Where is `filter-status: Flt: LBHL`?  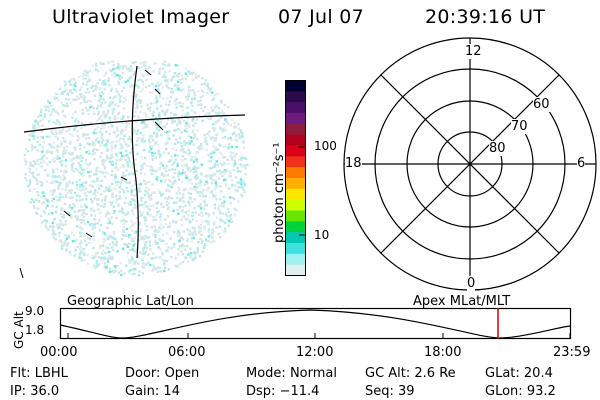 filter-status: Flt: LBHL is located at coordinates (39, 373).